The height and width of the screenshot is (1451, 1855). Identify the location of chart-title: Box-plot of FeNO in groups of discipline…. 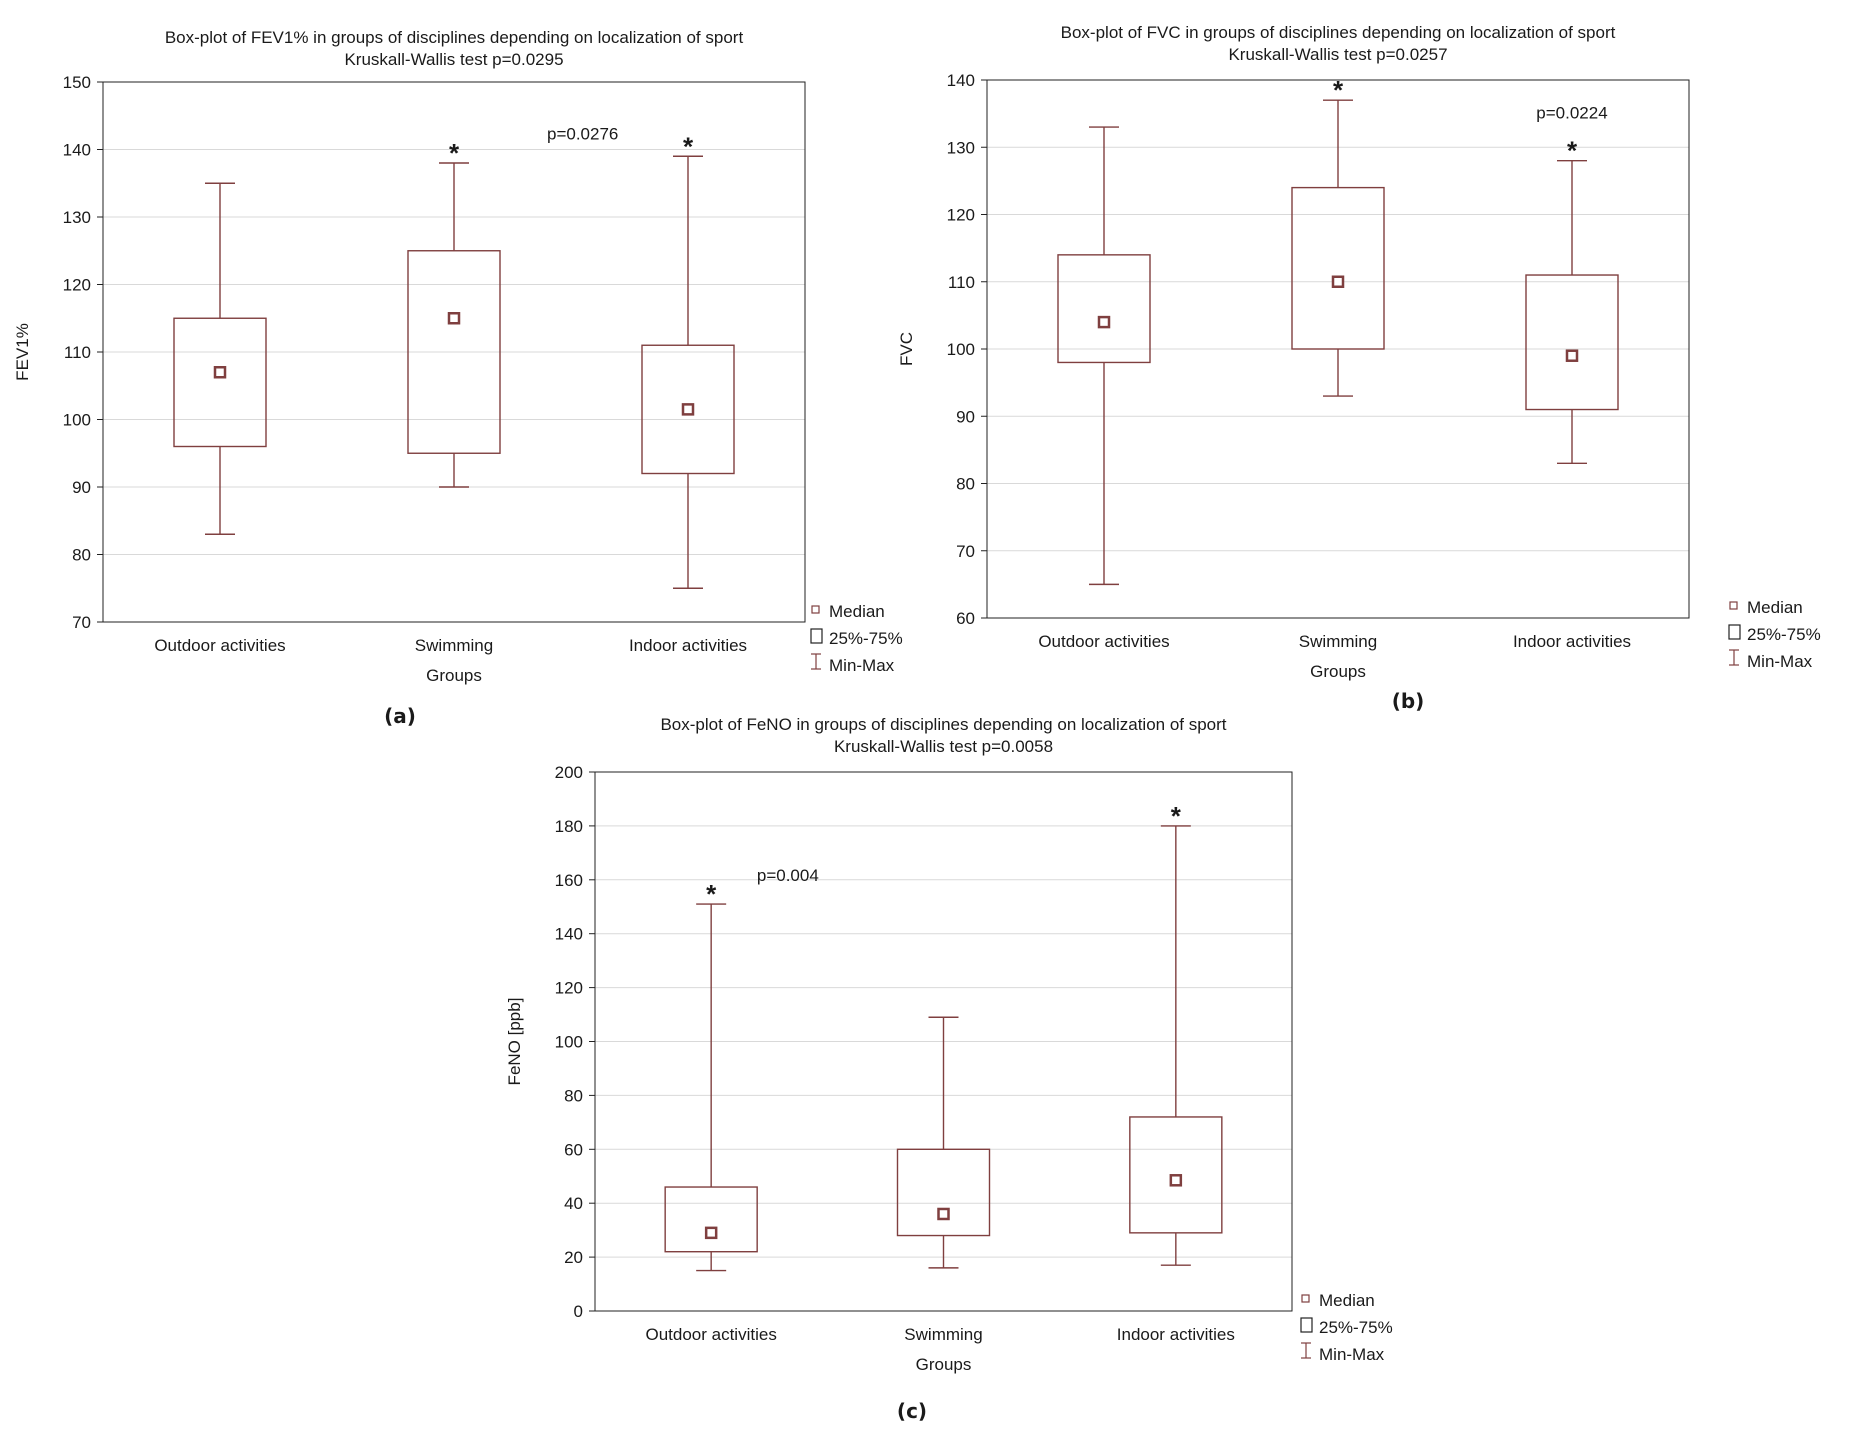
(943, 724).